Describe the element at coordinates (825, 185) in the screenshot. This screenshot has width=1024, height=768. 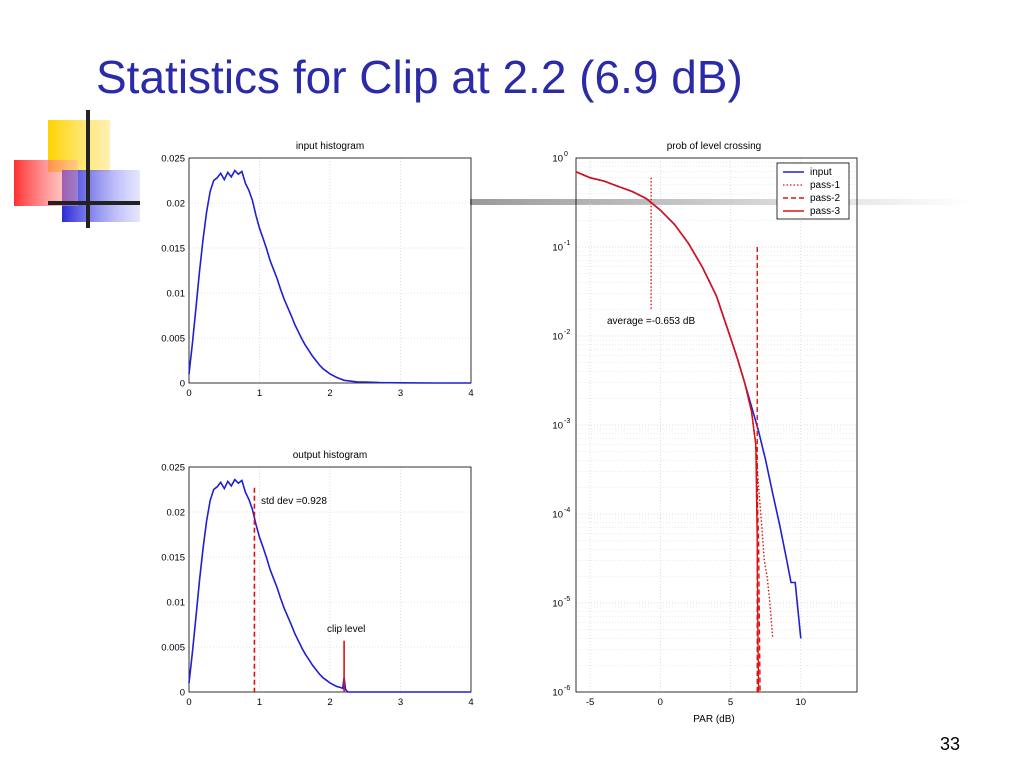
I see `legend-label-pass-1: pass-1` at that location.